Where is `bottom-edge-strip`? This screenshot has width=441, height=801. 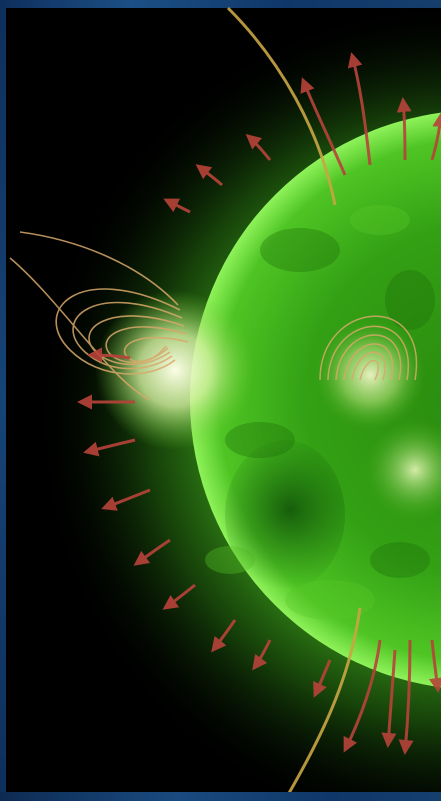 bottom-edge-strip is located at coordinates (220, 796).